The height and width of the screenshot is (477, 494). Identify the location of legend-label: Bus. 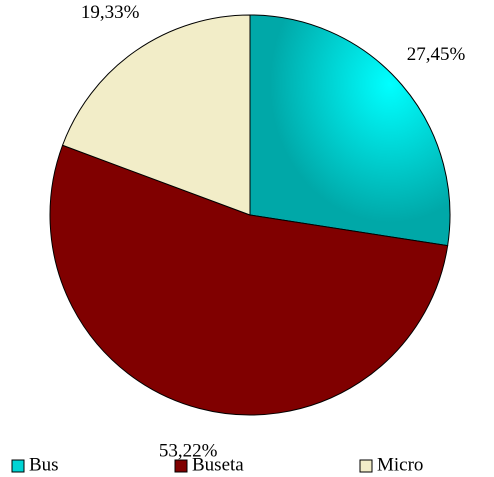
(44, 464).